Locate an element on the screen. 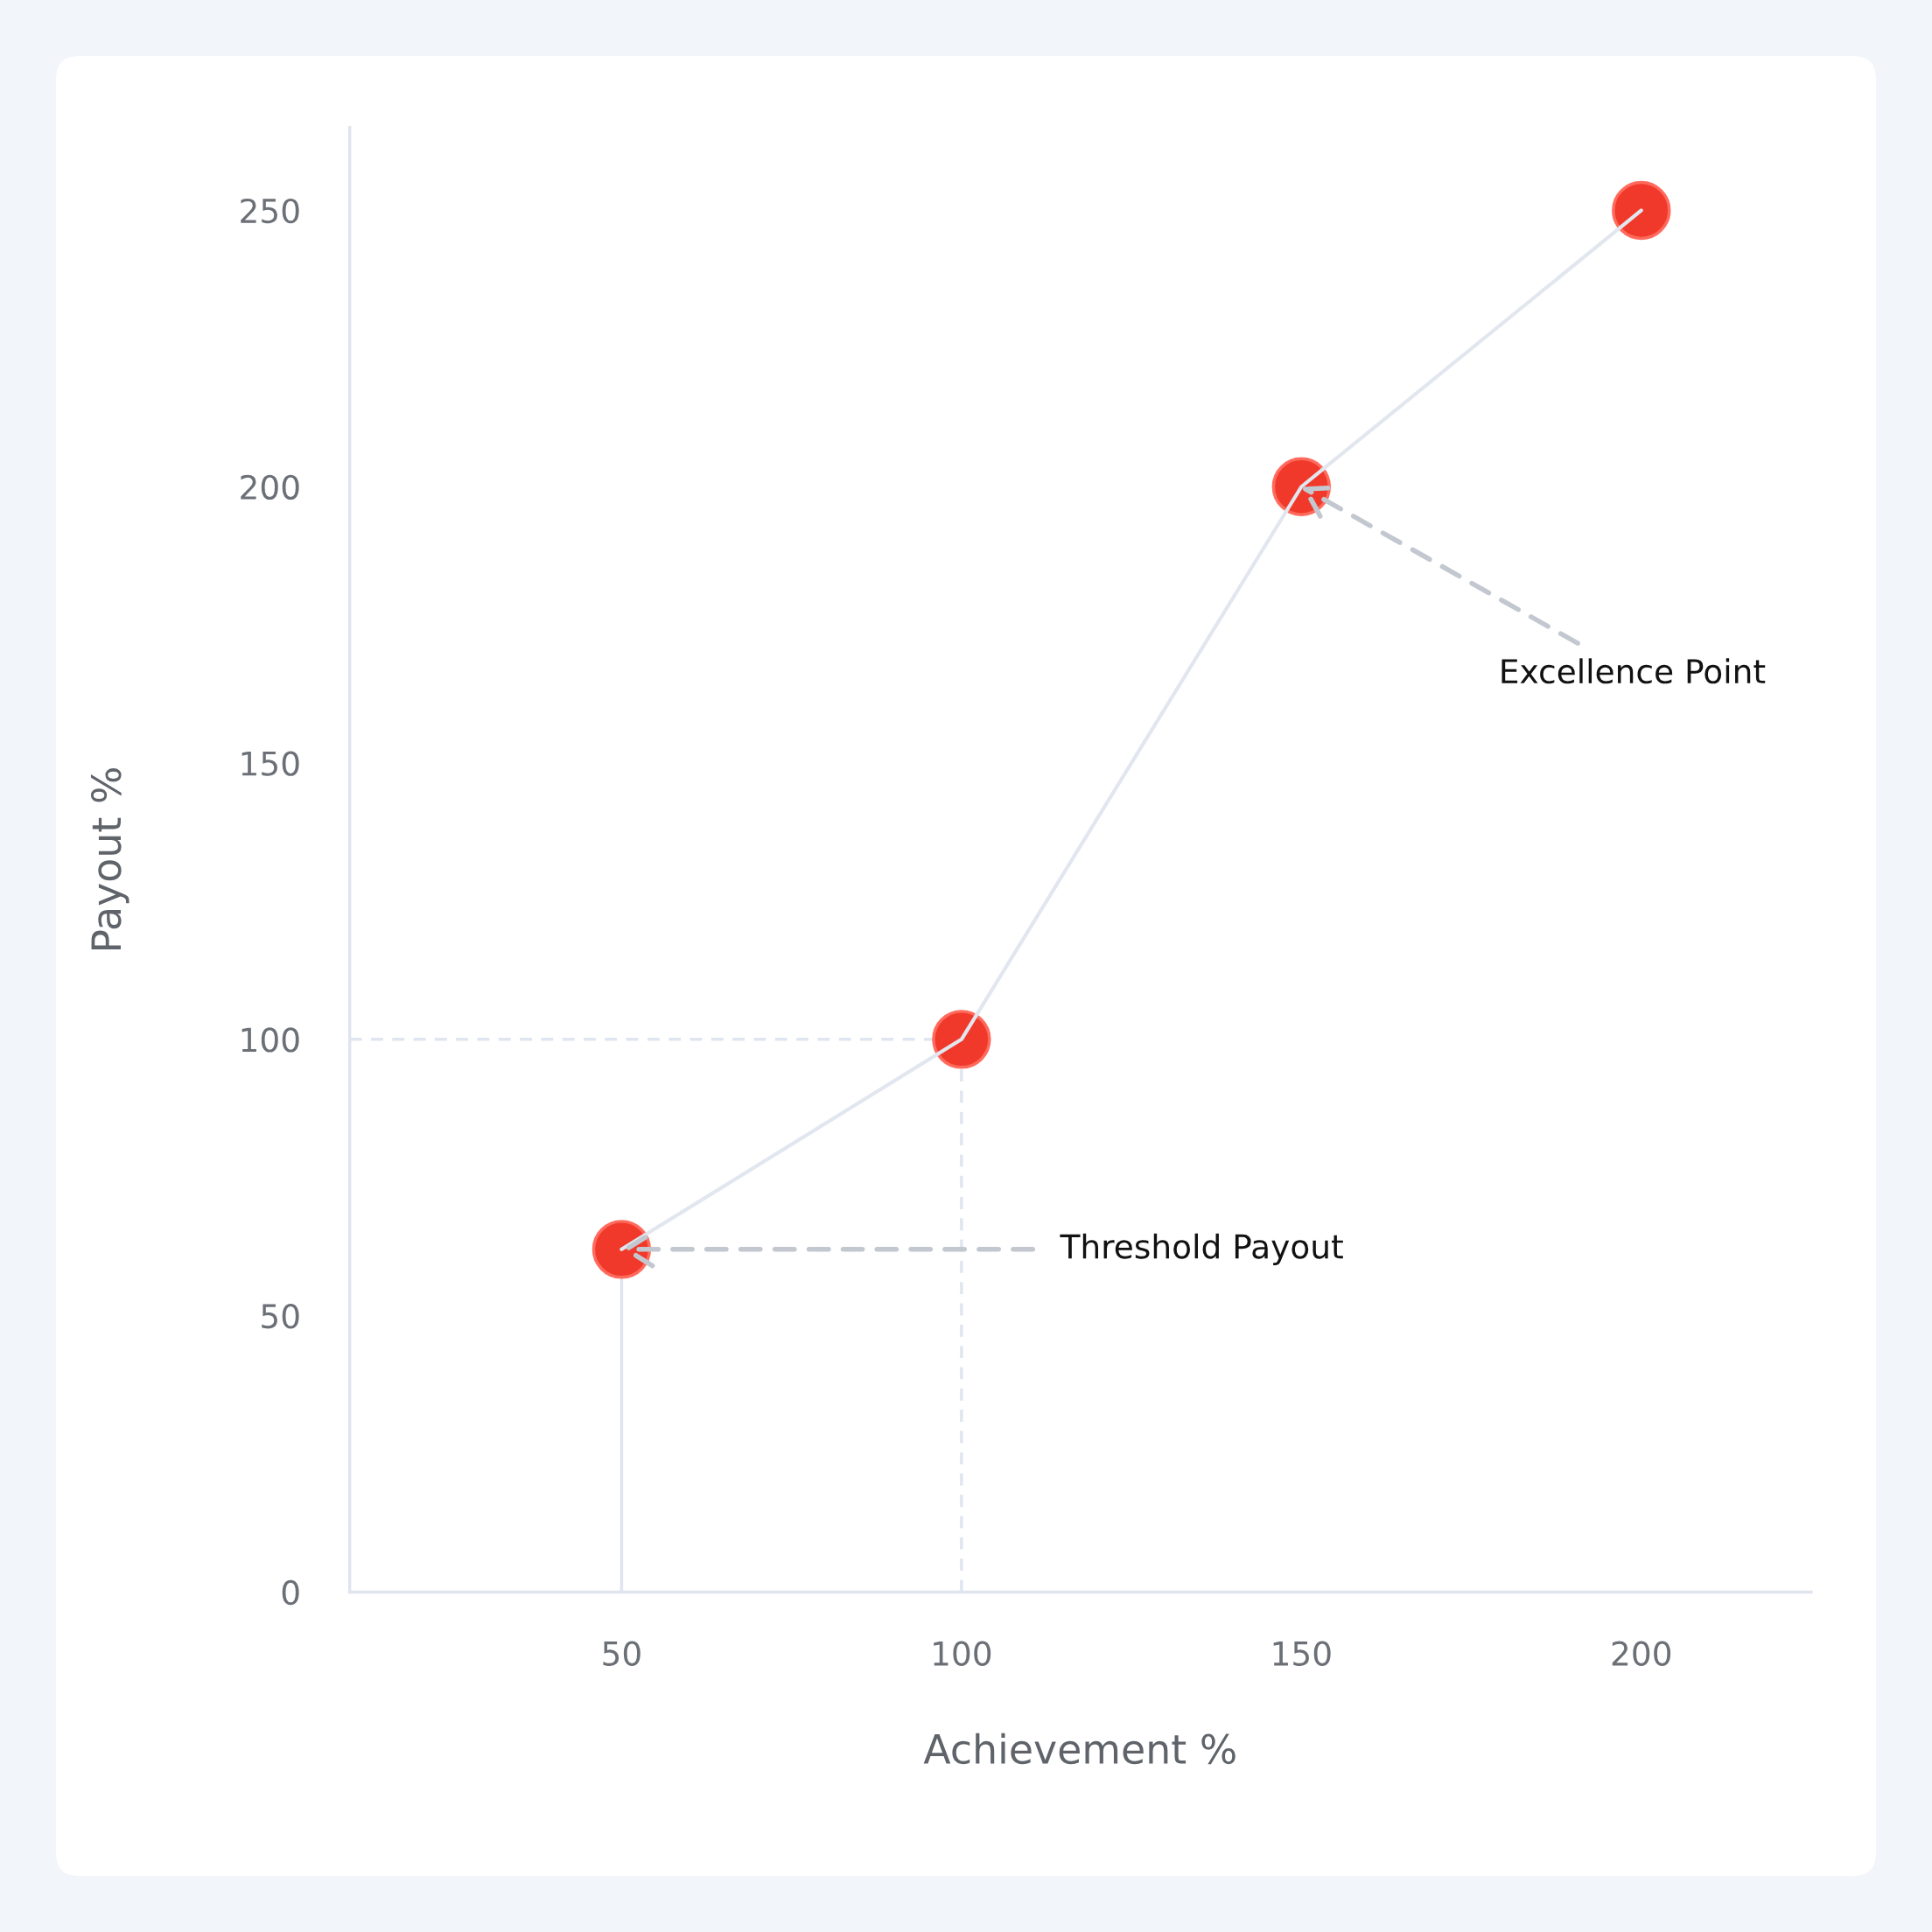  y-tick-label: 250 is located at coordinates (270, 211).